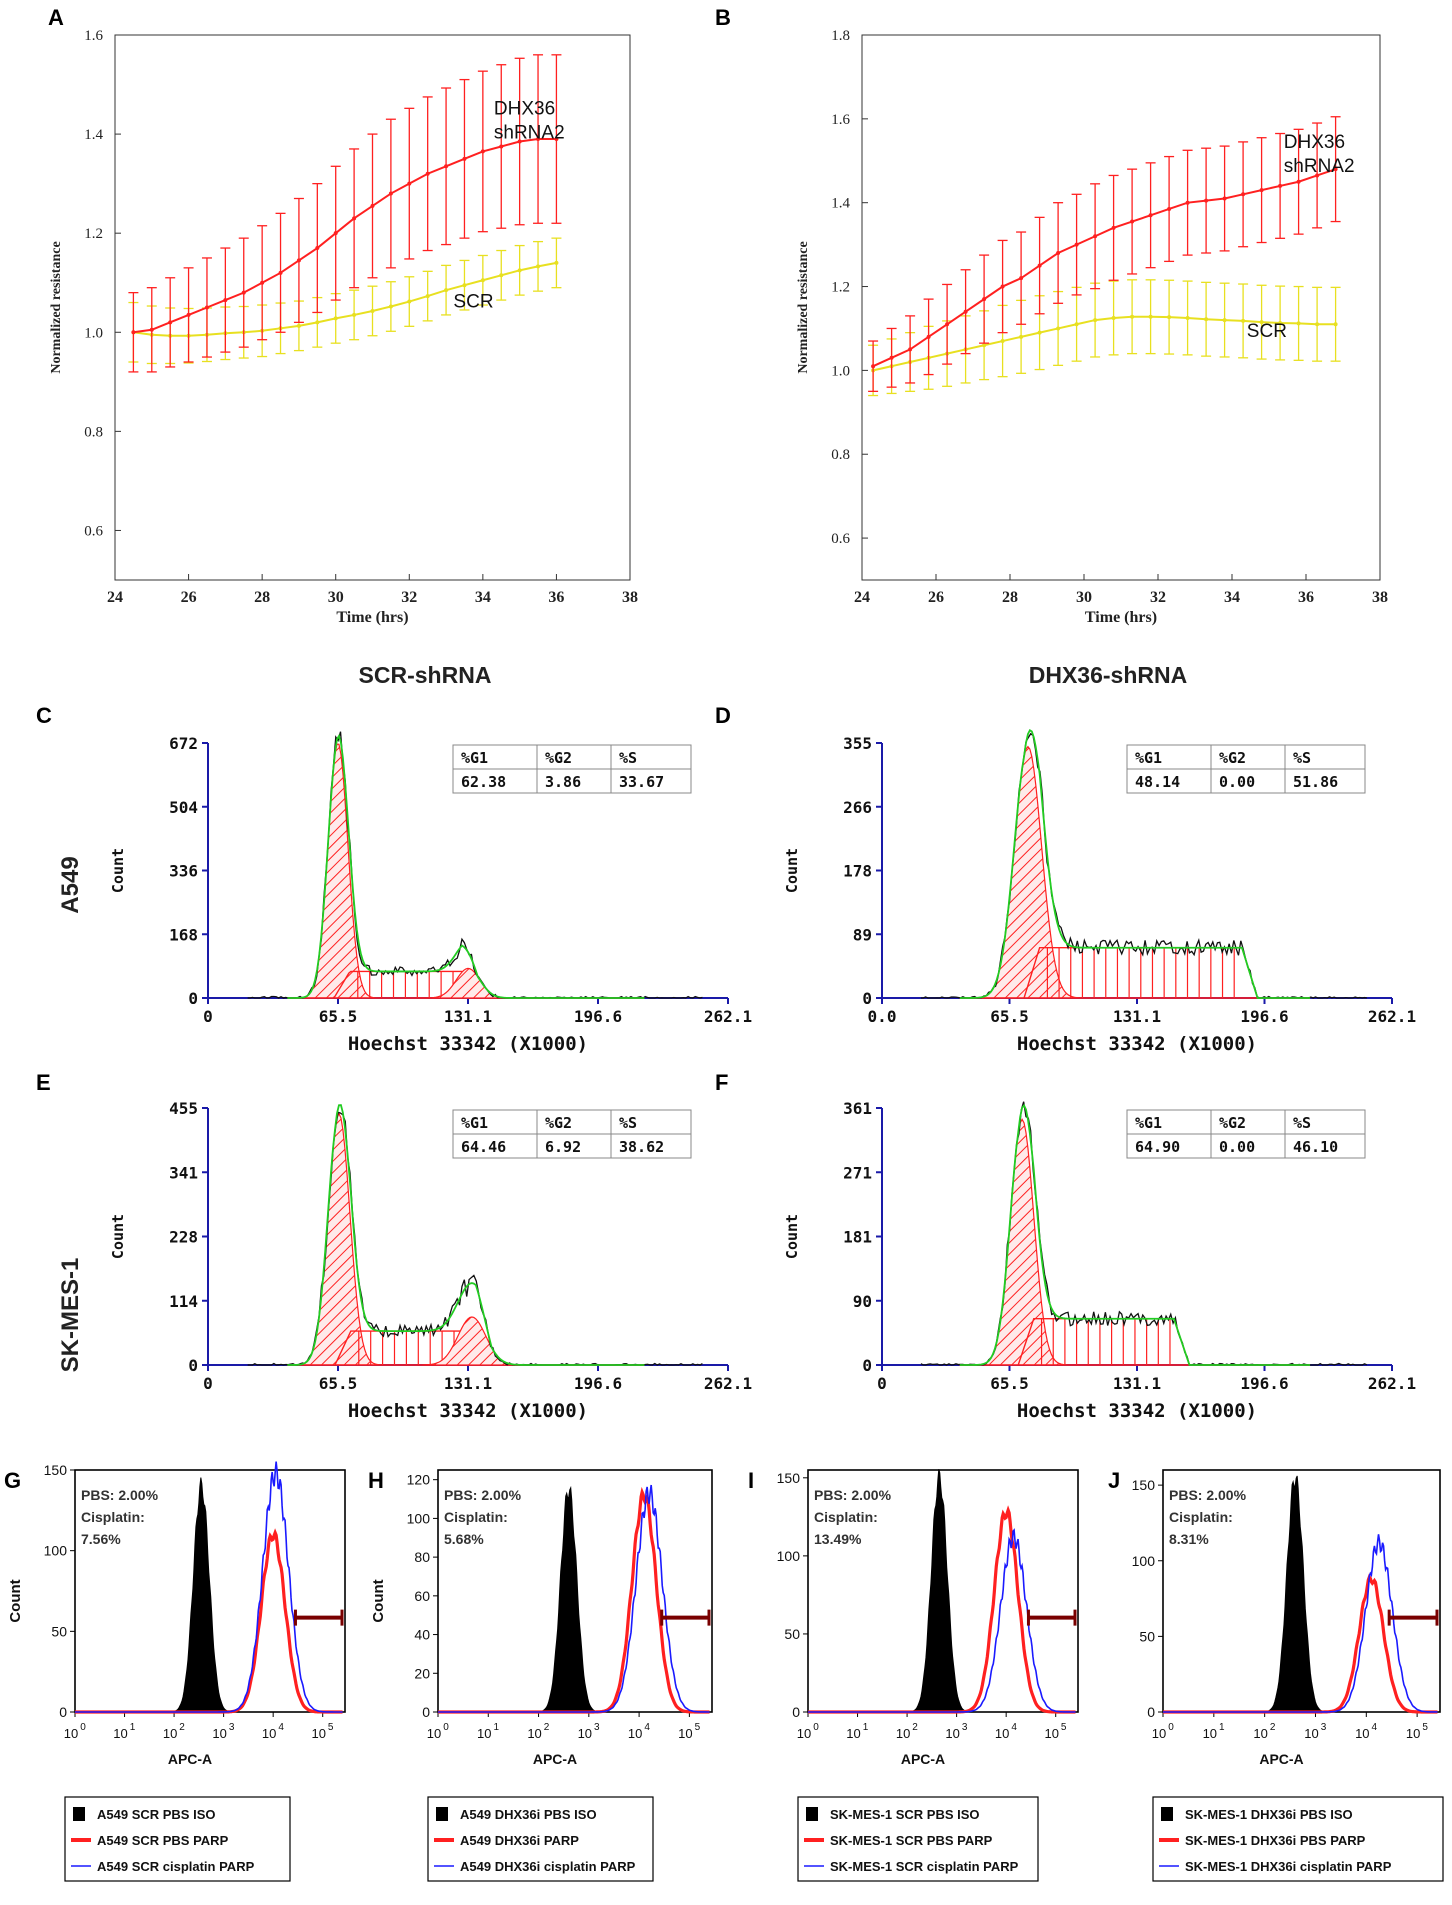 This screenshot has height=1905, width=1452. I want to click on phase-table: %G1 48.14 %G2 0.00 %S 51.86, so click(1246, 769).